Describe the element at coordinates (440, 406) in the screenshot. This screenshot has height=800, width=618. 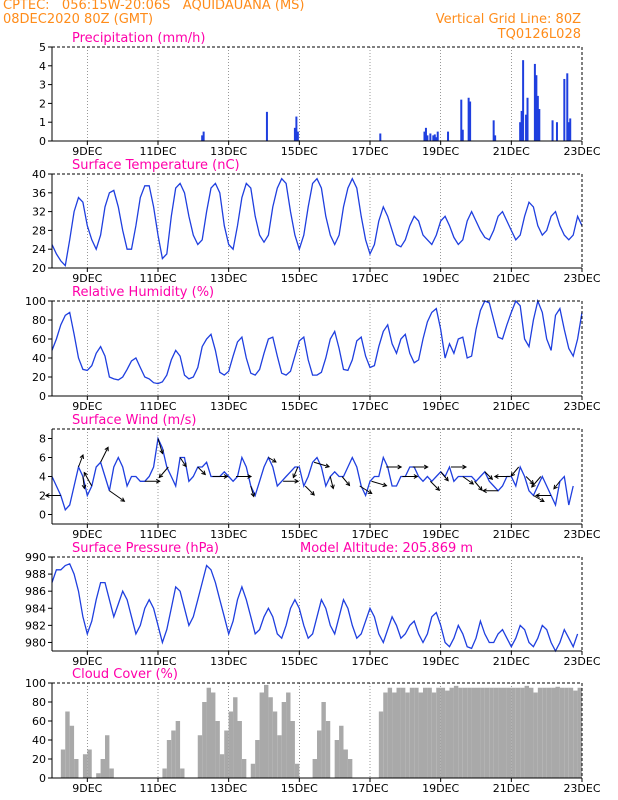
I see `humidity-xtick-label: 19DEC` at that location.